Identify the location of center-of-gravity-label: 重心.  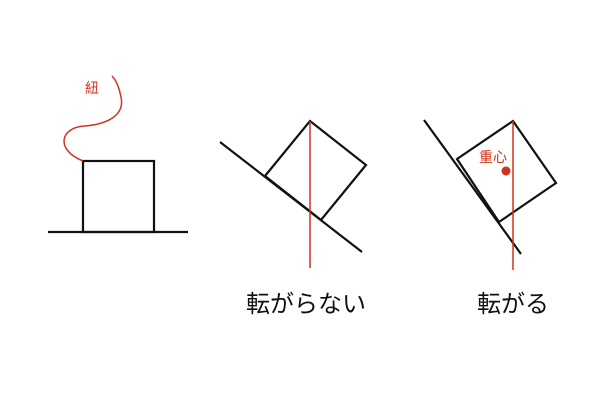
(493, 158).